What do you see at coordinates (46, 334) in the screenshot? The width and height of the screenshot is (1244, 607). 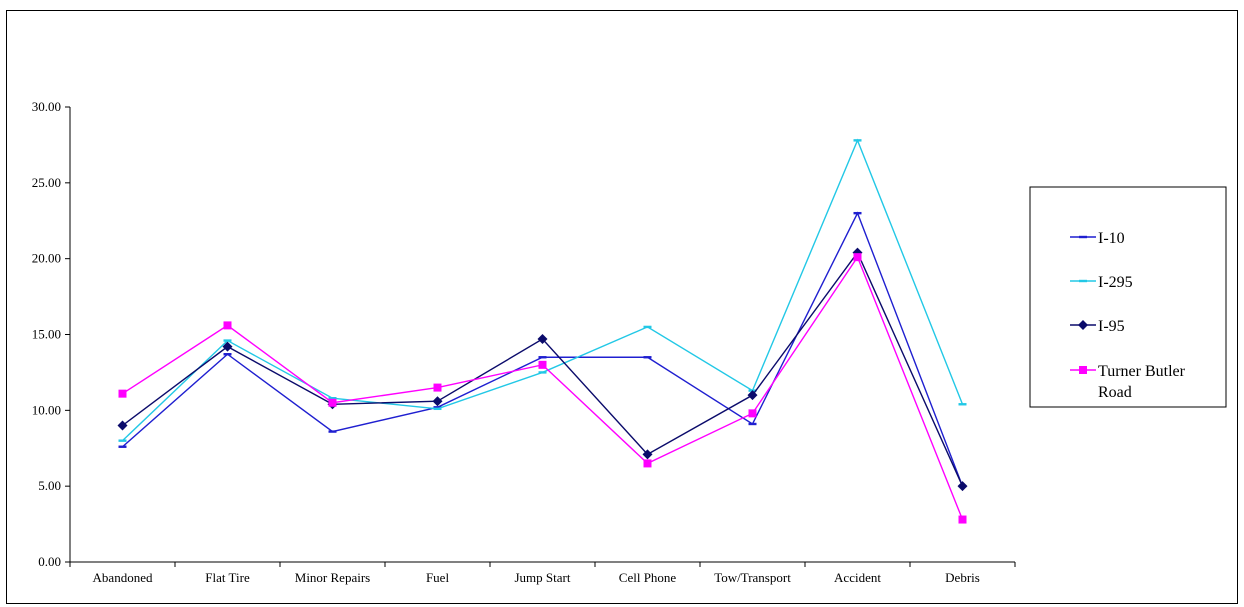 I see `y-tick-label: 15.00` at bounding box center [46, 334].